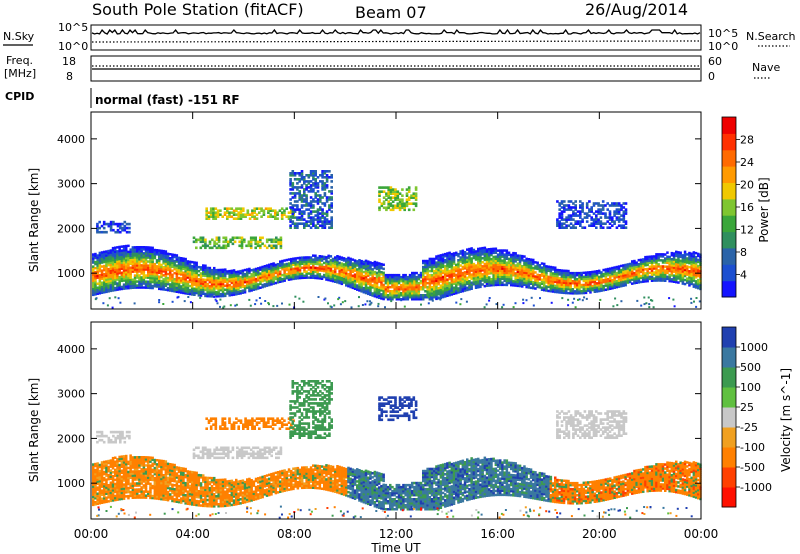 This screenshot has width=800, height=554. What do you see at coordinates (636, 9) in the screenshot?
I see `date-title: 26/Aug/2014` at bounding box center [636, 9].